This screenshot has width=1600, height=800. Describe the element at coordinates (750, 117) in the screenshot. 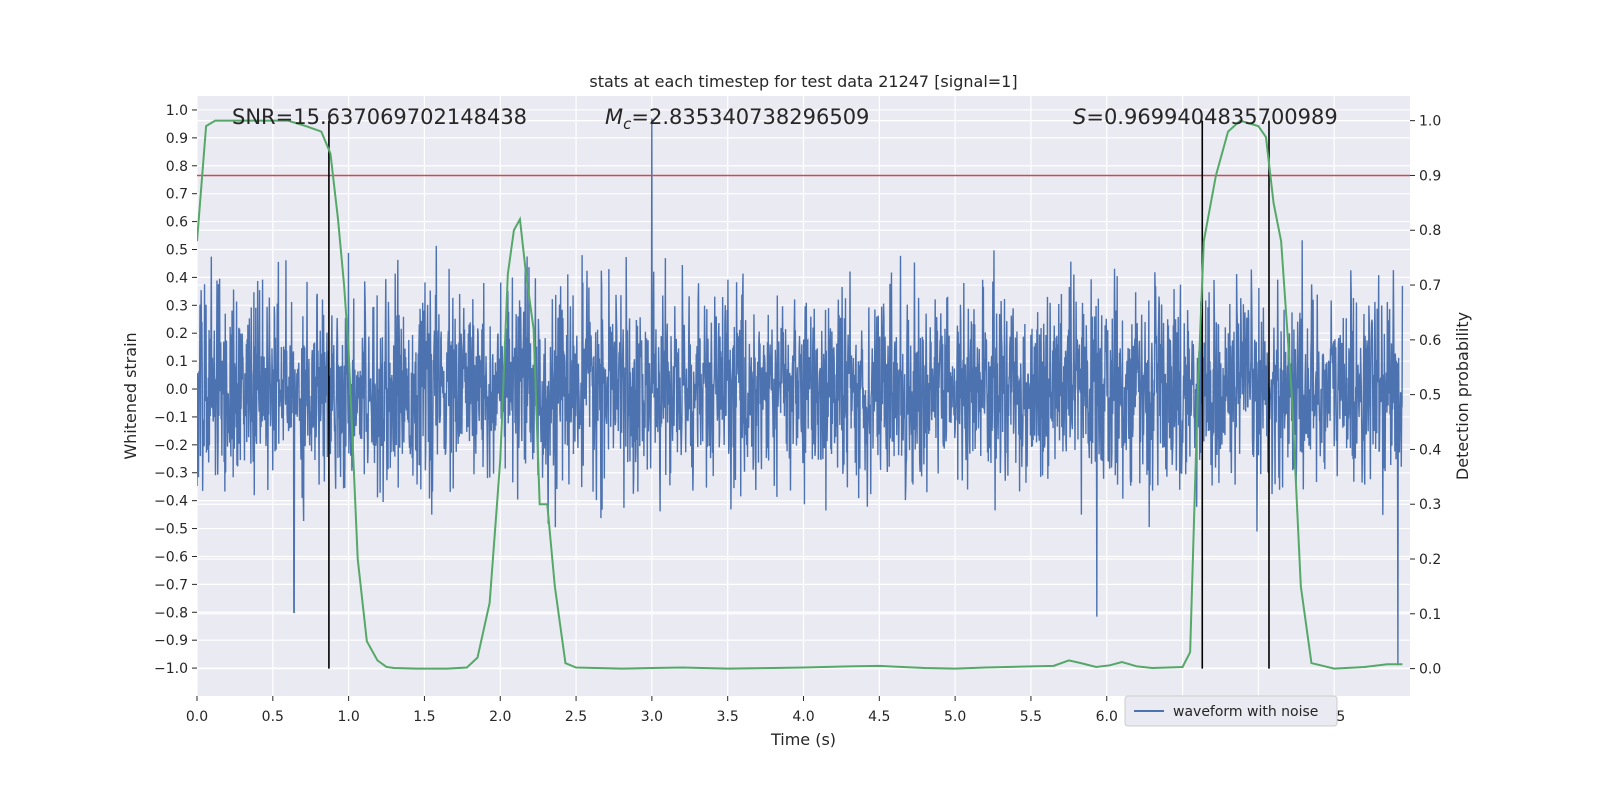

I see `mc-value: =2.835340738296509` at that location.